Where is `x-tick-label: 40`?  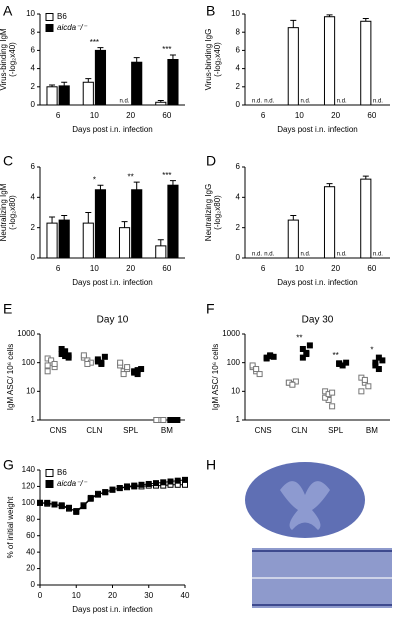
x-tick-label: 40 is located at coordinates (185, 595).